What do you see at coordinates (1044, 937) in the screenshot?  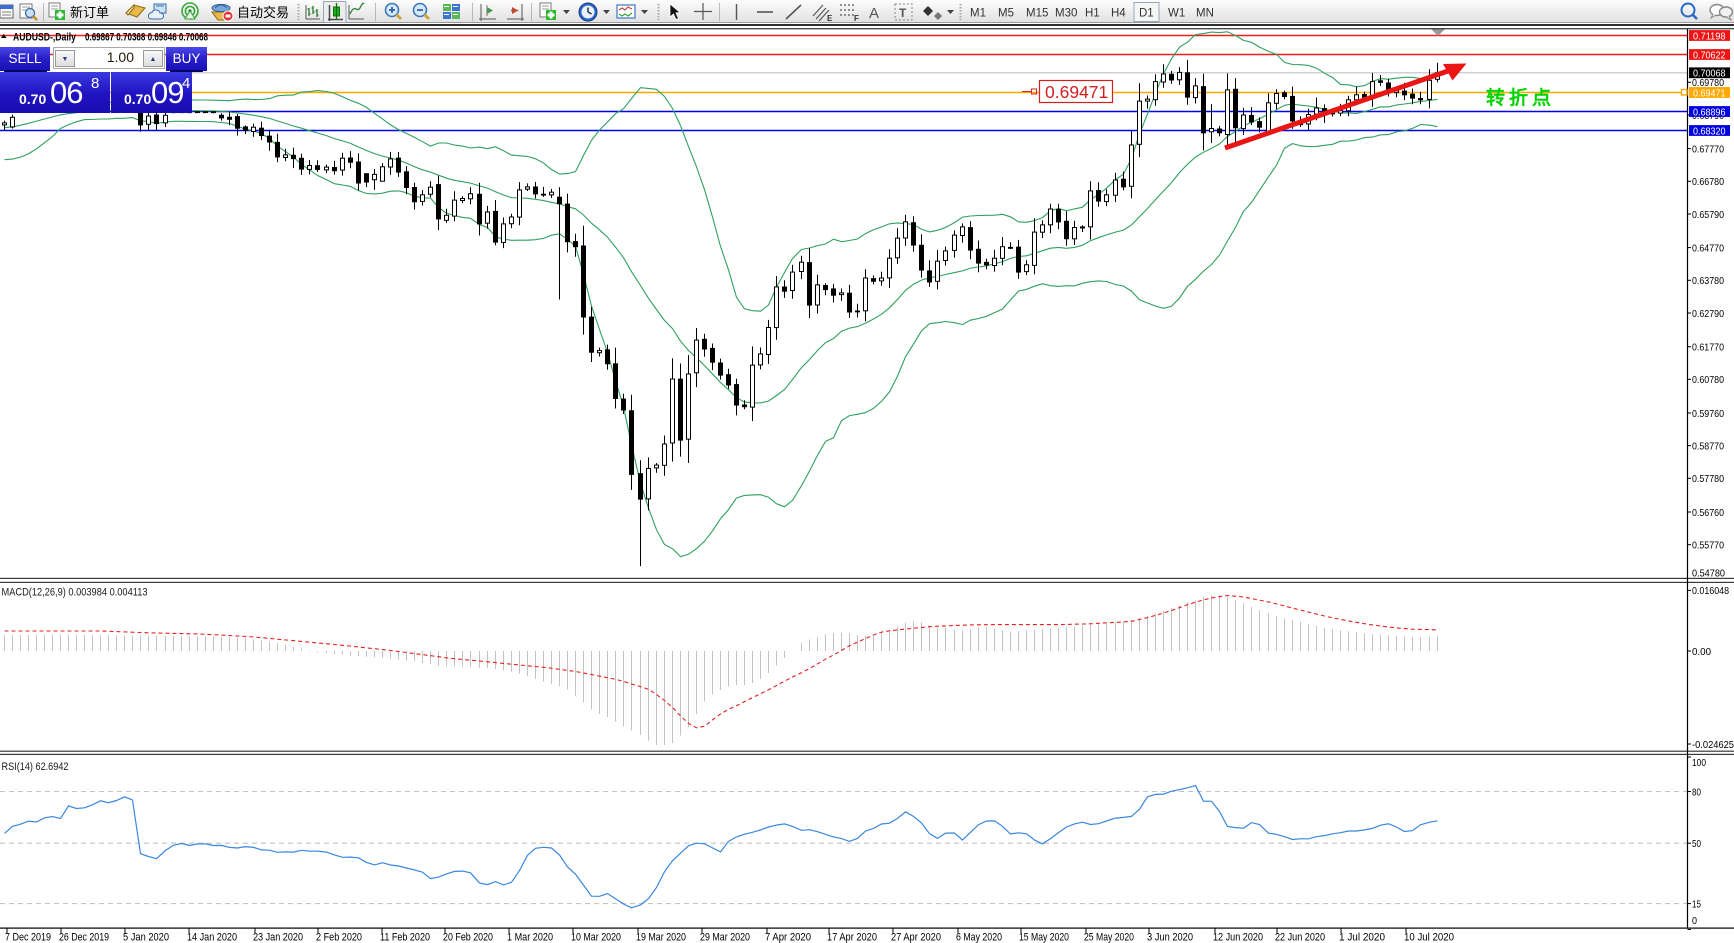 I see `svg-text: 15 May 2020` at bounding box center [1044, 937].